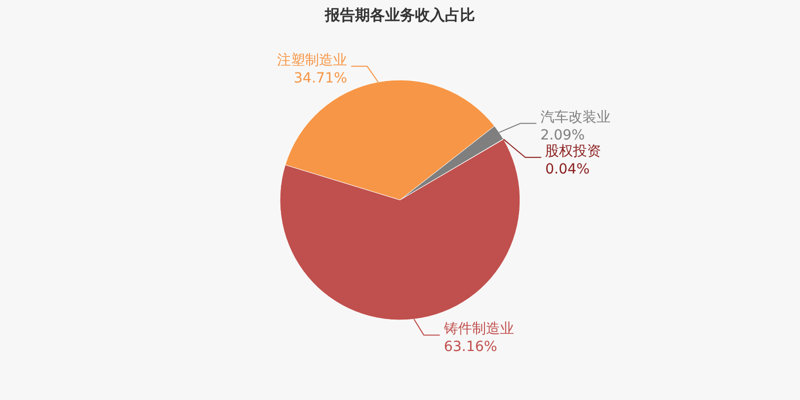 The height and width of the screenshot is (400, 800). I want to click on chart-title: 报告期各业务收入占比, so click(399, 15).